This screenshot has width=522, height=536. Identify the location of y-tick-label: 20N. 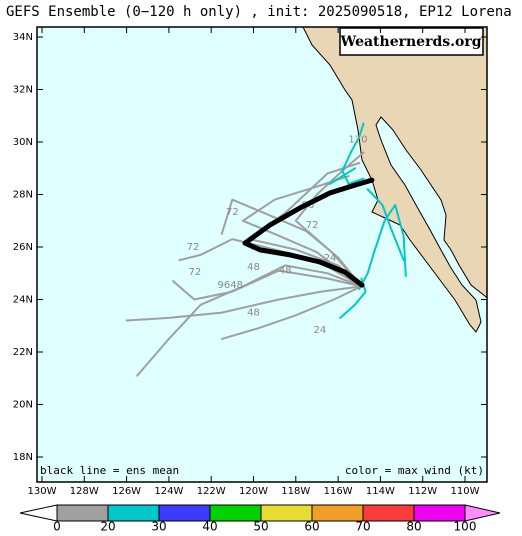
(23, 405).